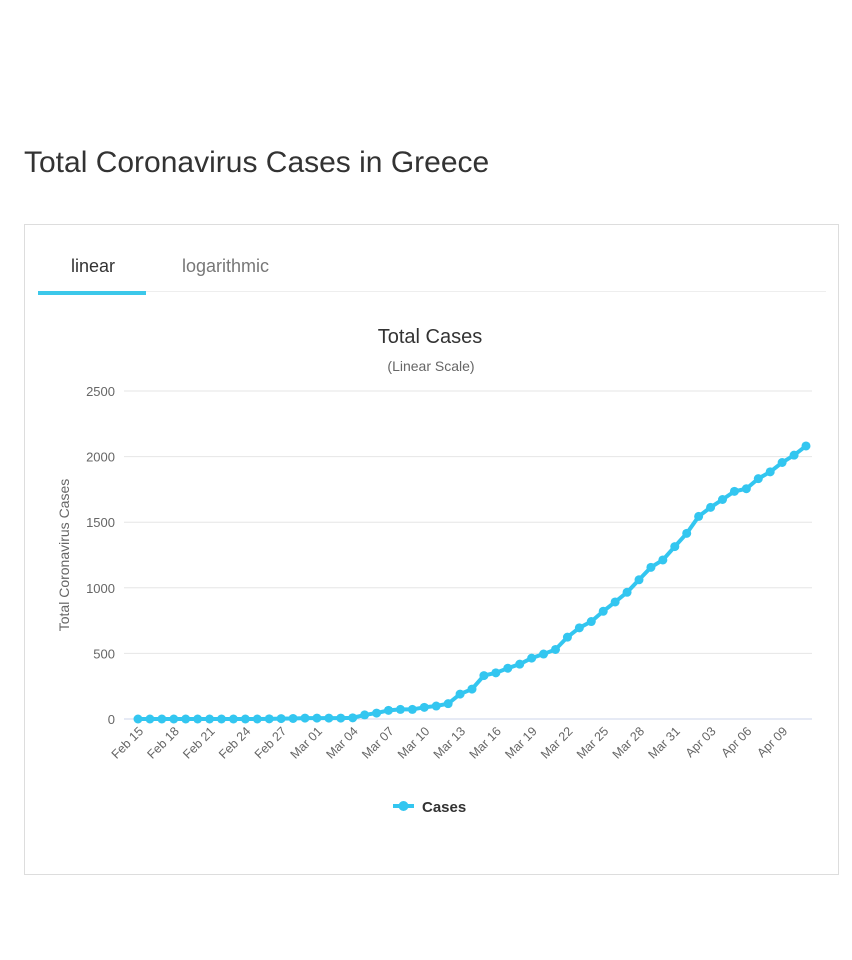  I want to click on x-tick-label: Feb 21, so click(198, 742).